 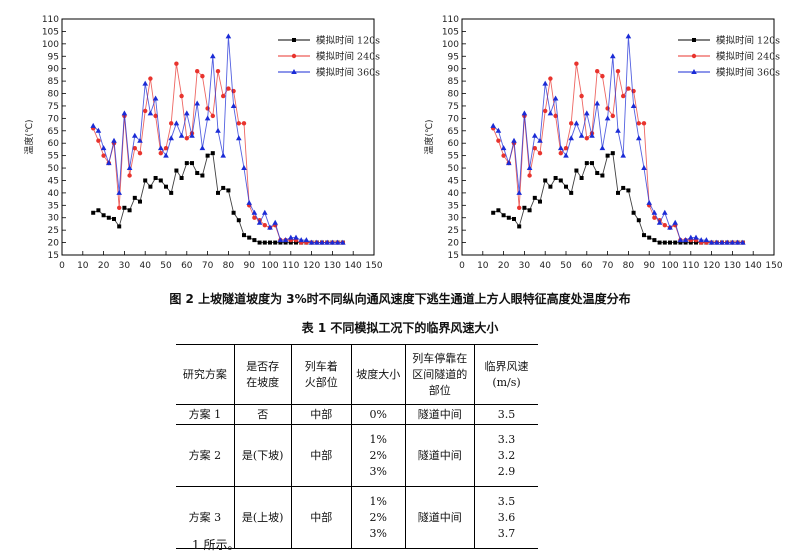 I want to click on cell-fire: 中部, so click(x=321, y=414).